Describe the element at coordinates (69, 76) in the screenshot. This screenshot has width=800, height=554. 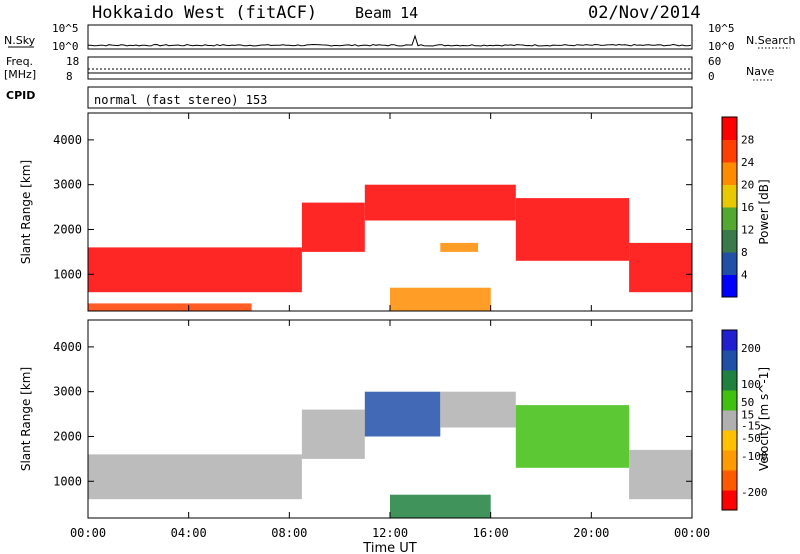
I see `freq-left-tick-bottom: 8` at that location.